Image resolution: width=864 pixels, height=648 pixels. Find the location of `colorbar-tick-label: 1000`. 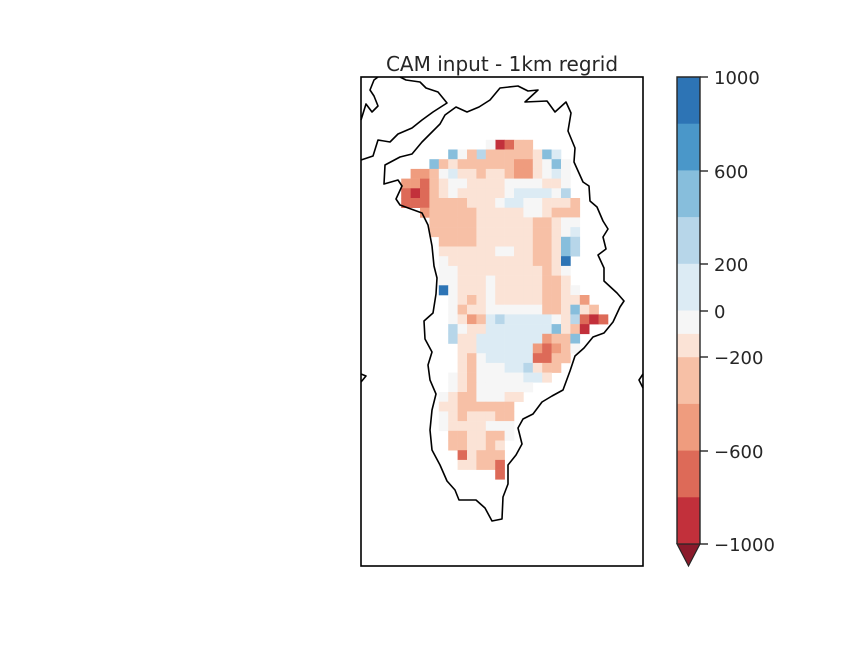

colorbar-tick-label: 1000 is located at coordinates (737, 78).